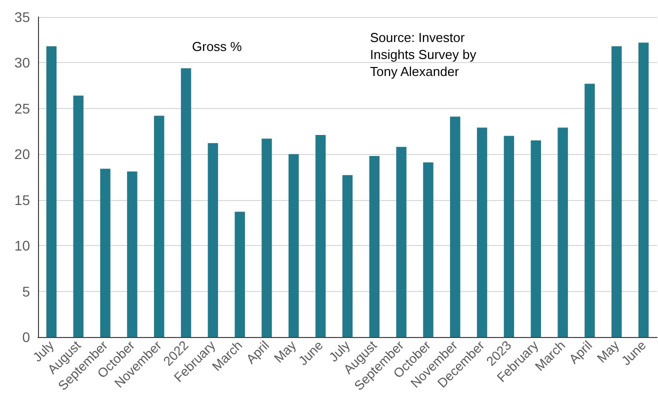 The height and width of the screenshot is (406, 658). I want to click on y-tick-label: 30, so click(22, 62).